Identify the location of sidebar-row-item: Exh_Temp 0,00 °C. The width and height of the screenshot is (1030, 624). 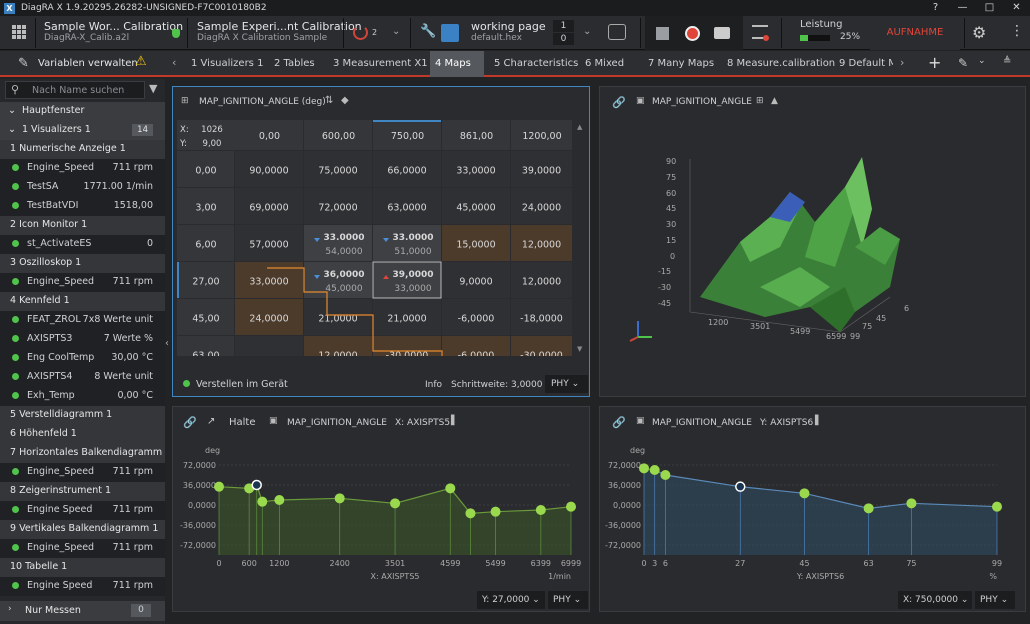
(82, 396).